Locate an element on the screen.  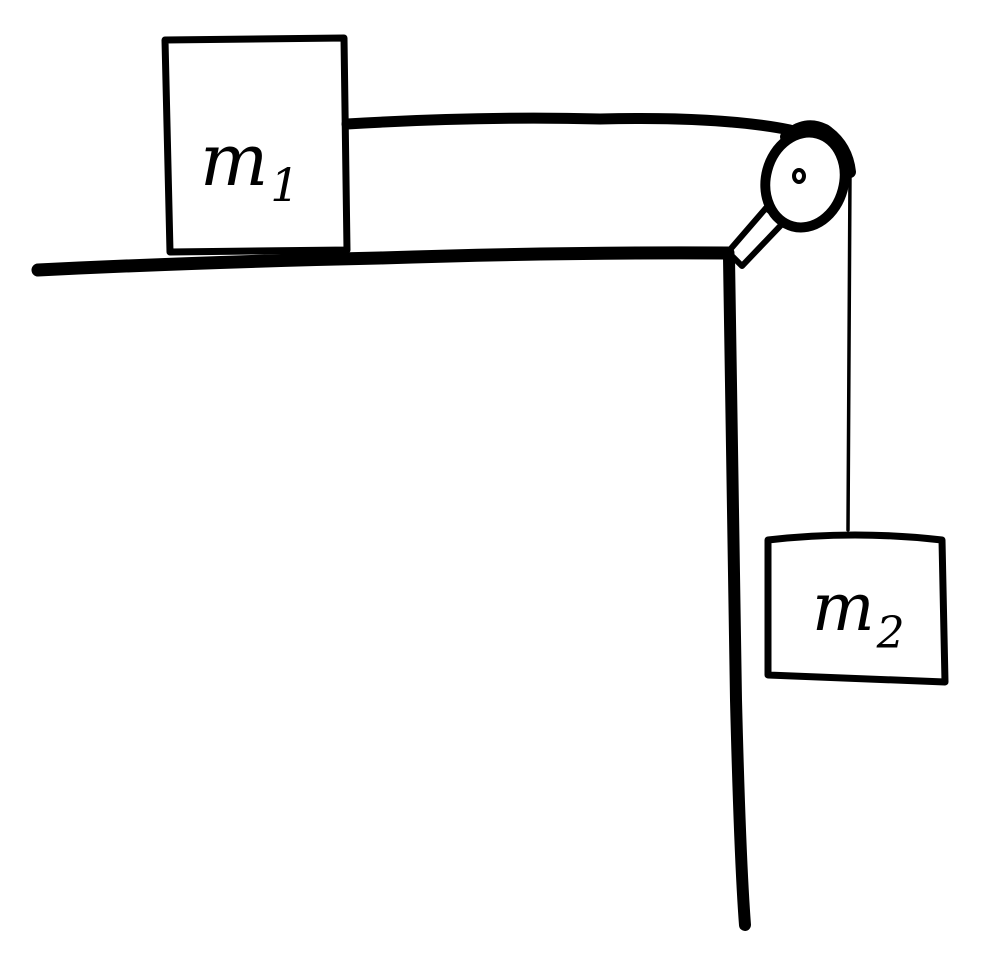
rope-vertical is located at coordinates (849, 351).